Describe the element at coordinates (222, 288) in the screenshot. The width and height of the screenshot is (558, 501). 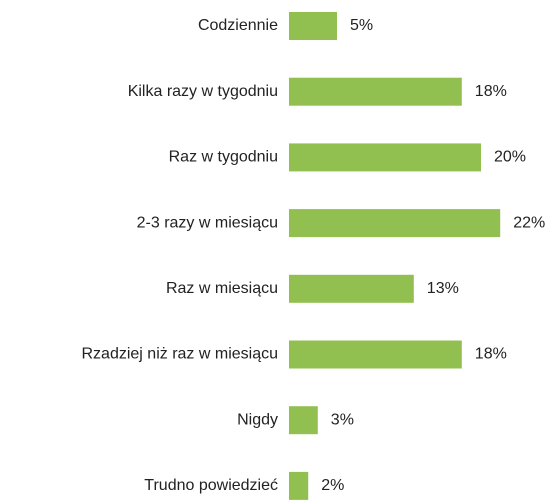
I see `category-label: Raz w miesiącu` at that location.